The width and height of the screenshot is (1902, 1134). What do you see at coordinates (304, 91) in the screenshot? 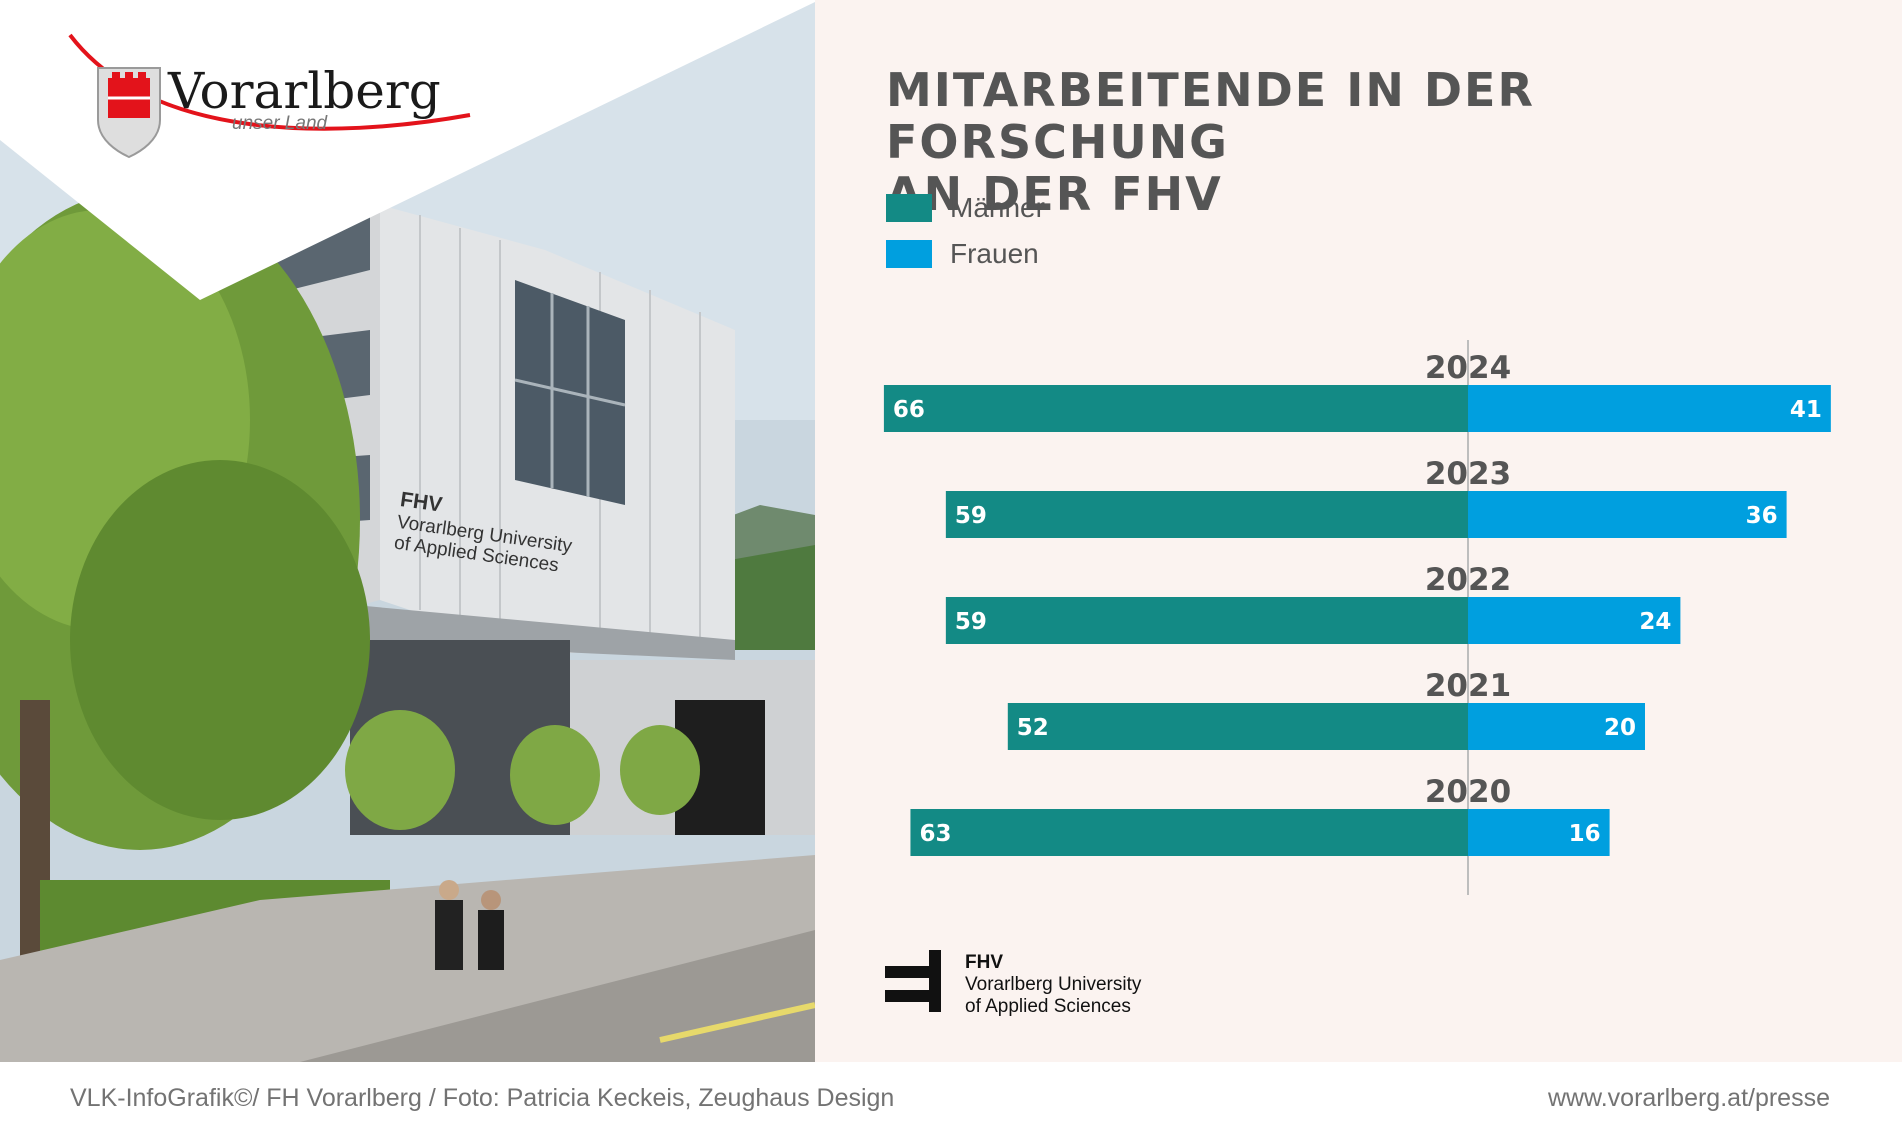
I see `vorarlberg-wordmark: Vorarlberg` at bounding box center [304, 91].